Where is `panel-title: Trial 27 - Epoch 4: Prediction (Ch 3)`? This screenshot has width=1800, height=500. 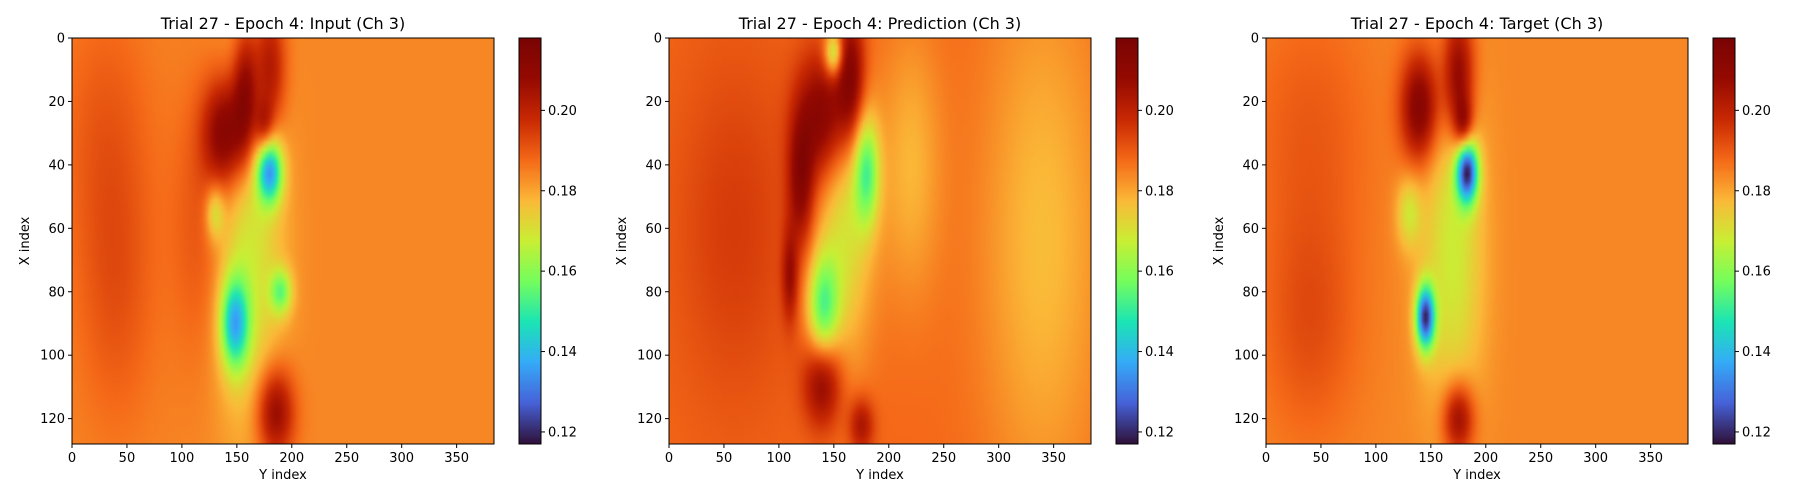 panel-title: Trial 27 - Epoch 4: Prediction (Ch 3) is located at coordinates (879, 23).